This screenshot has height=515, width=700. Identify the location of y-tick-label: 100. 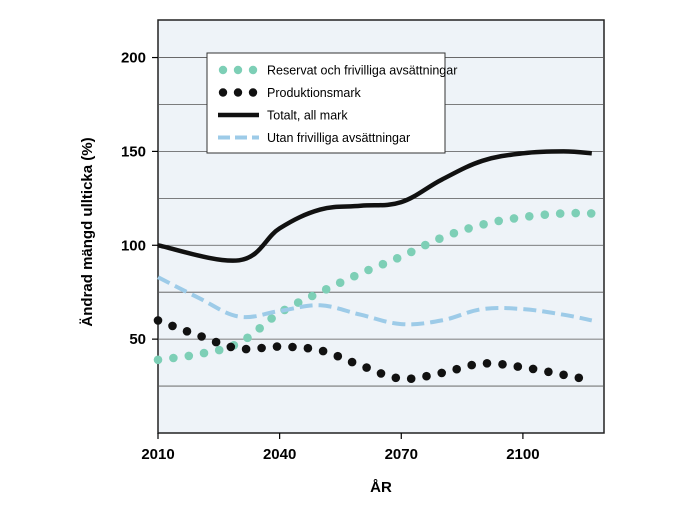
(133, 245).